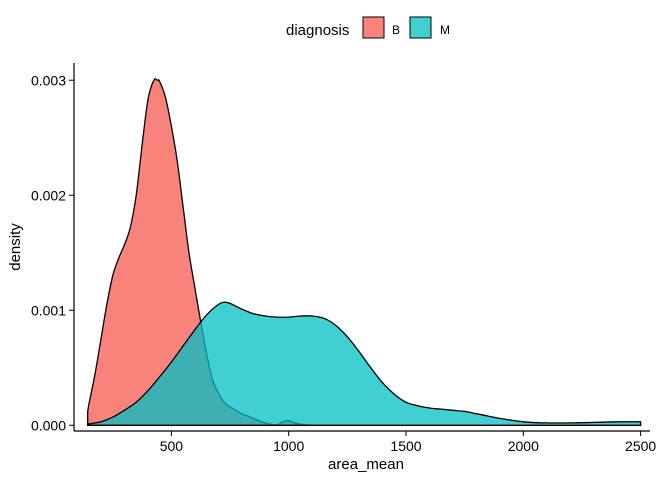 The height and width of the screenshot is (480, 672). I want to click on x-axis-ticks: 500 1000 1500 2000 2500, so click(408, 442).